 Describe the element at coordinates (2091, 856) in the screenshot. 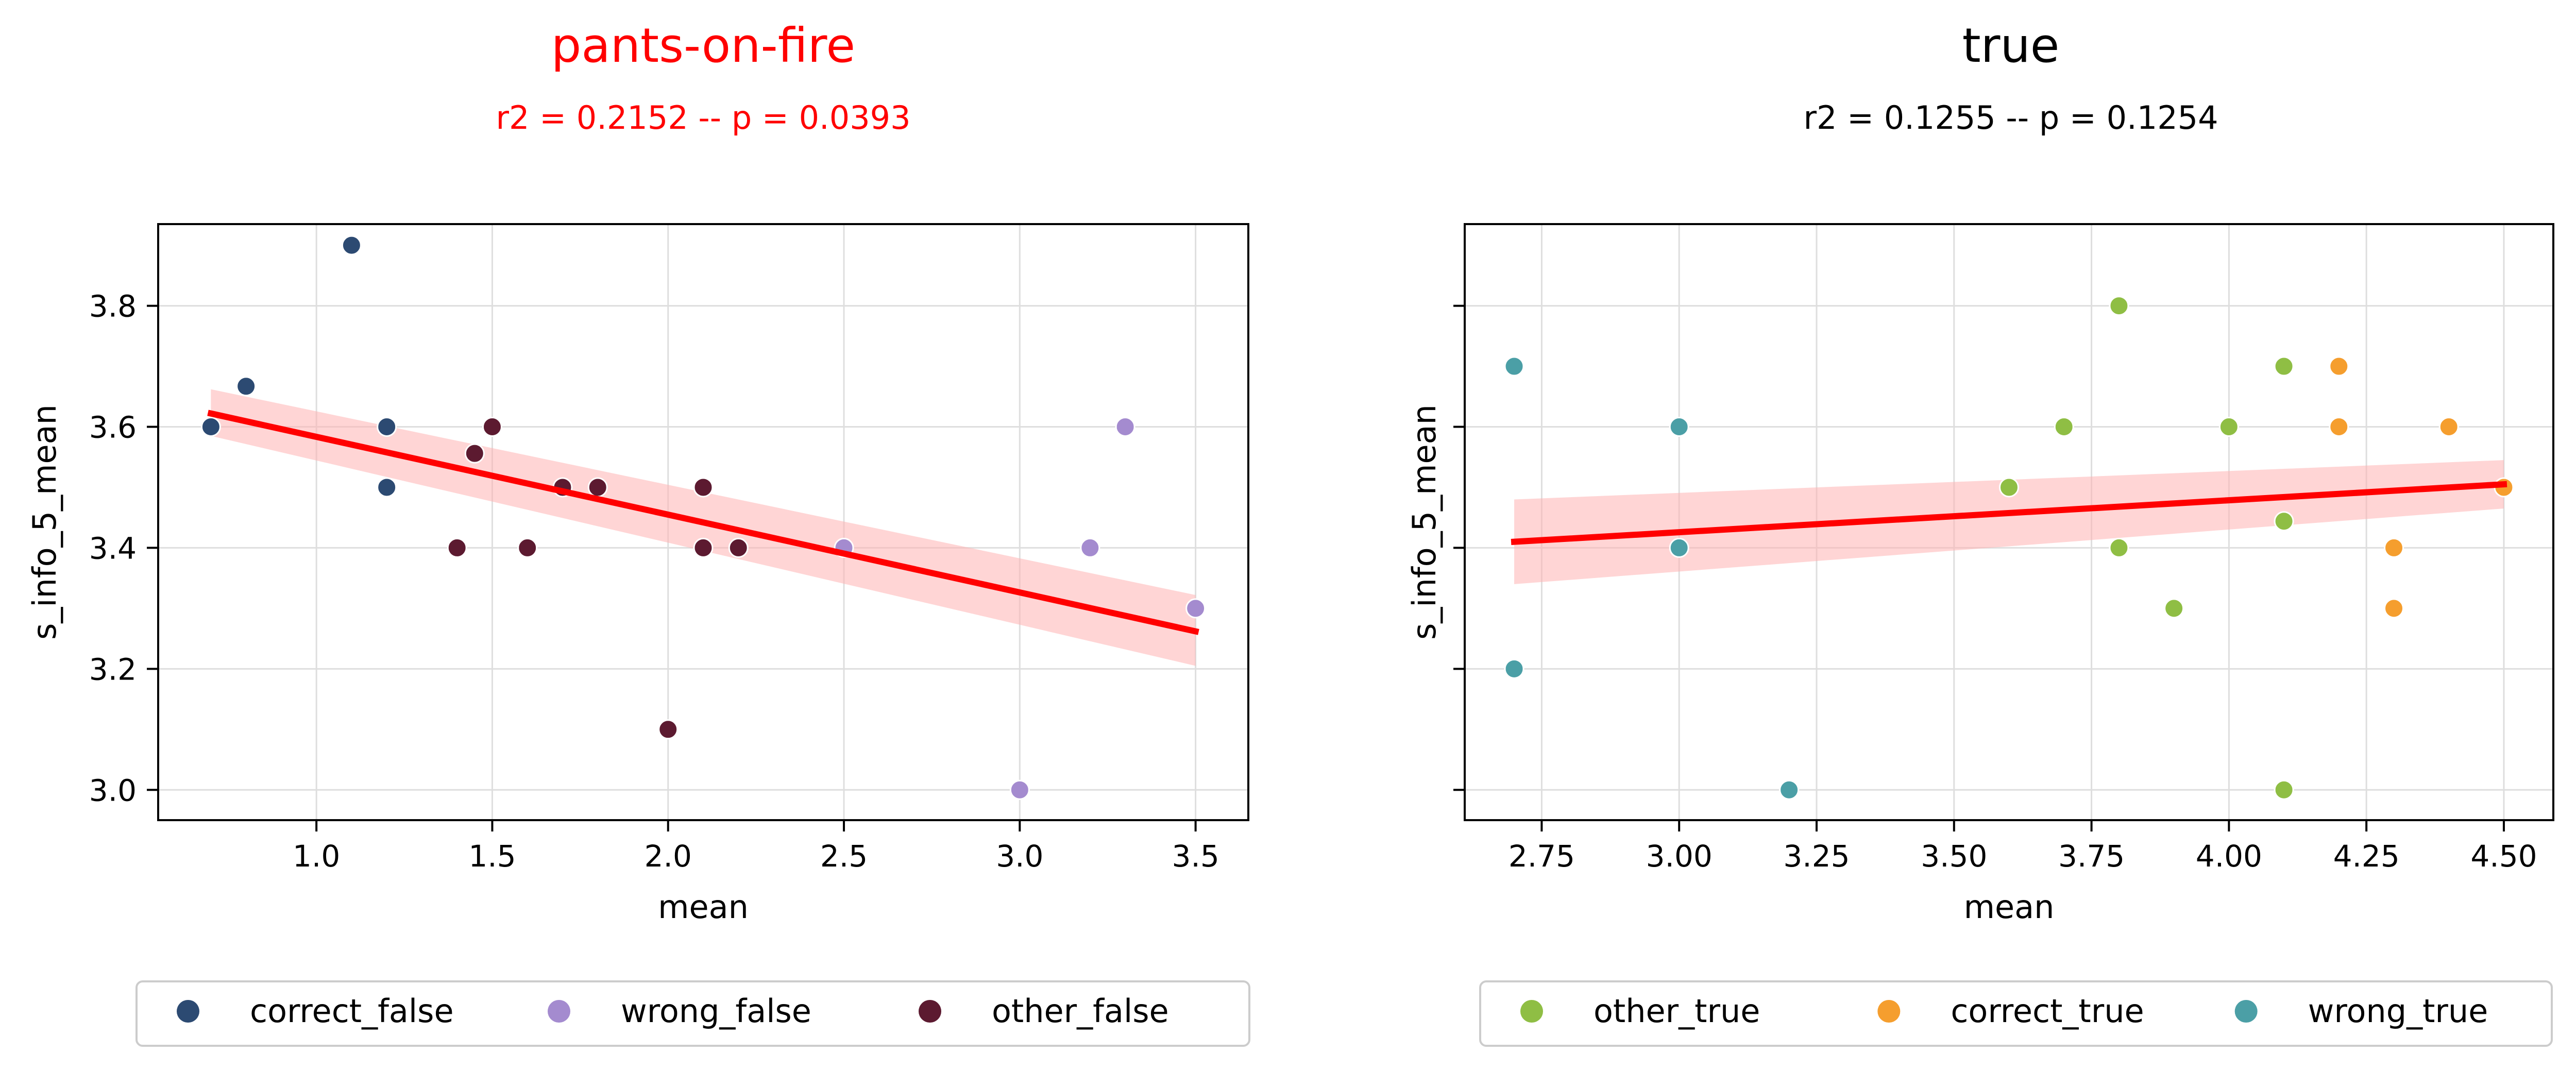

I see `x-tick-label: 3.75` at that location.